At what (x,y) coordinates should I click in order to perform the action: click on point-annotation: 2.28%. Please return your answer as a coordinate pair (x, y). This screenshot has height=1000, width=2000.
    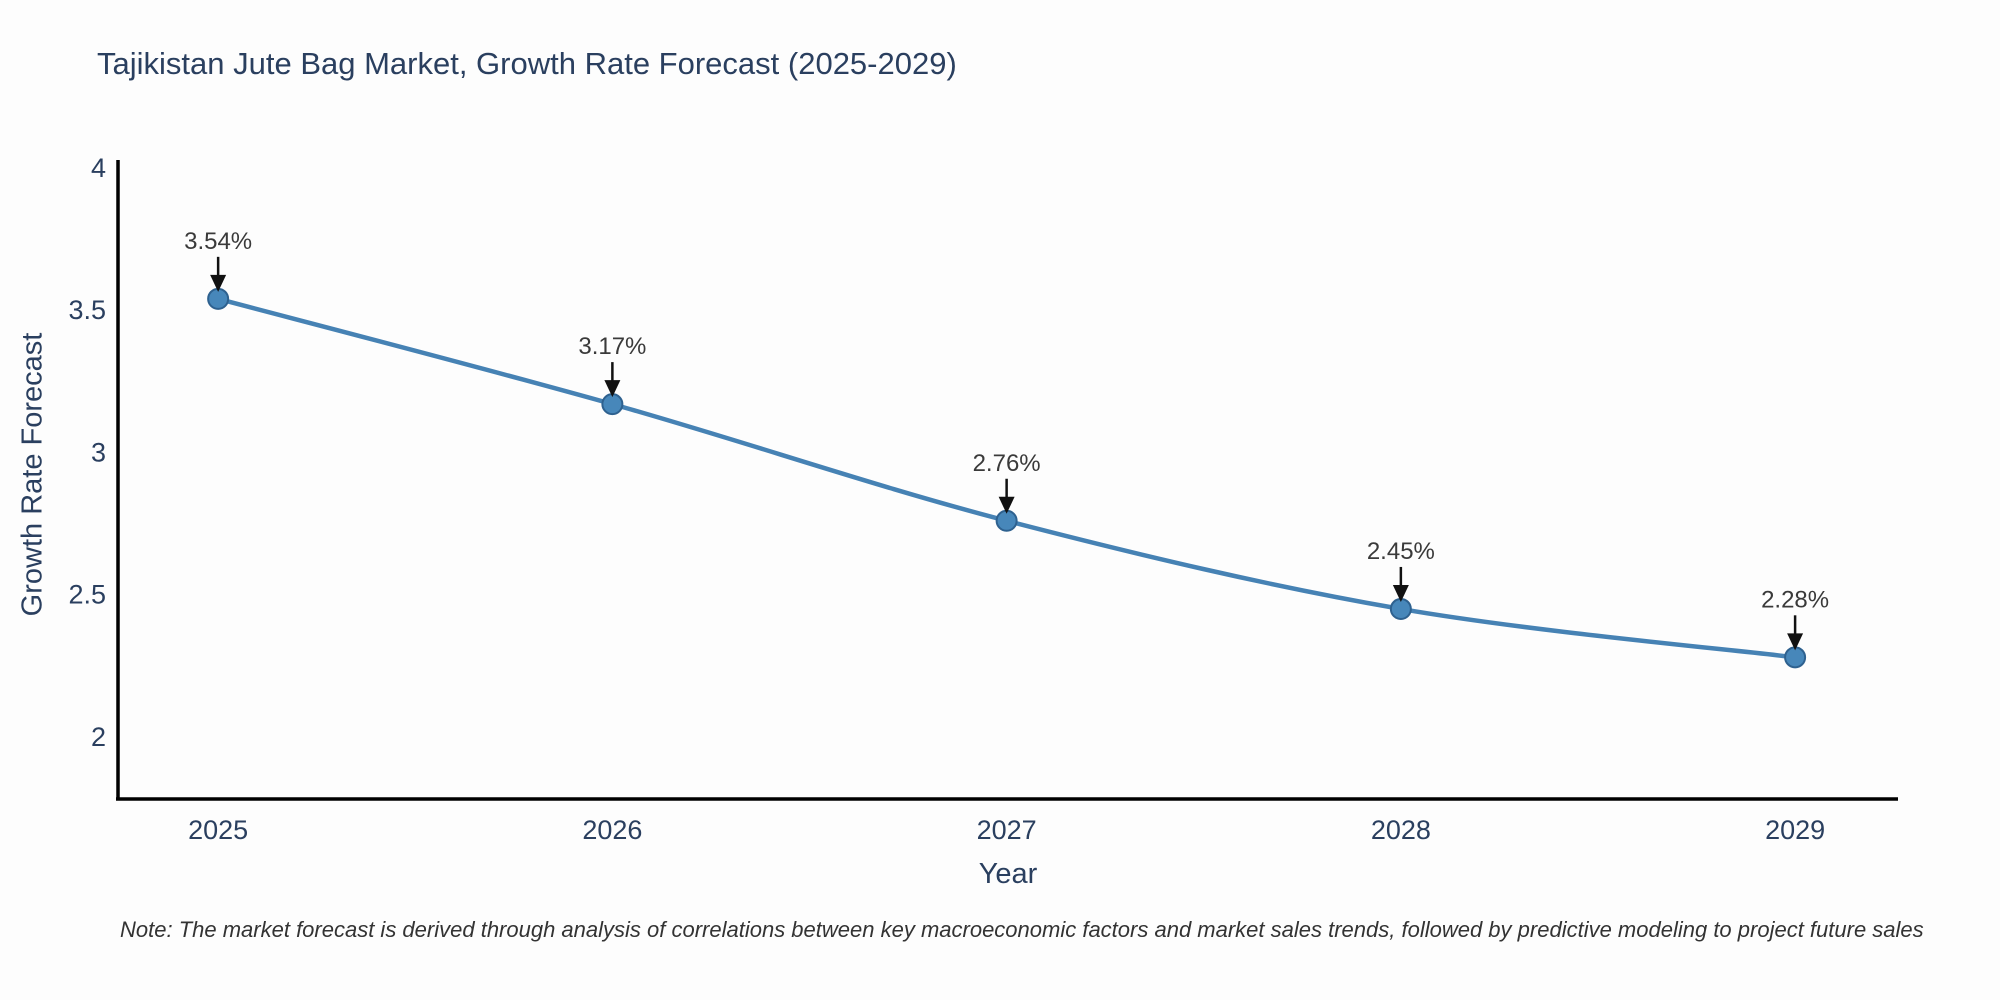
    Looking at the image, I should click on (1795, 618).